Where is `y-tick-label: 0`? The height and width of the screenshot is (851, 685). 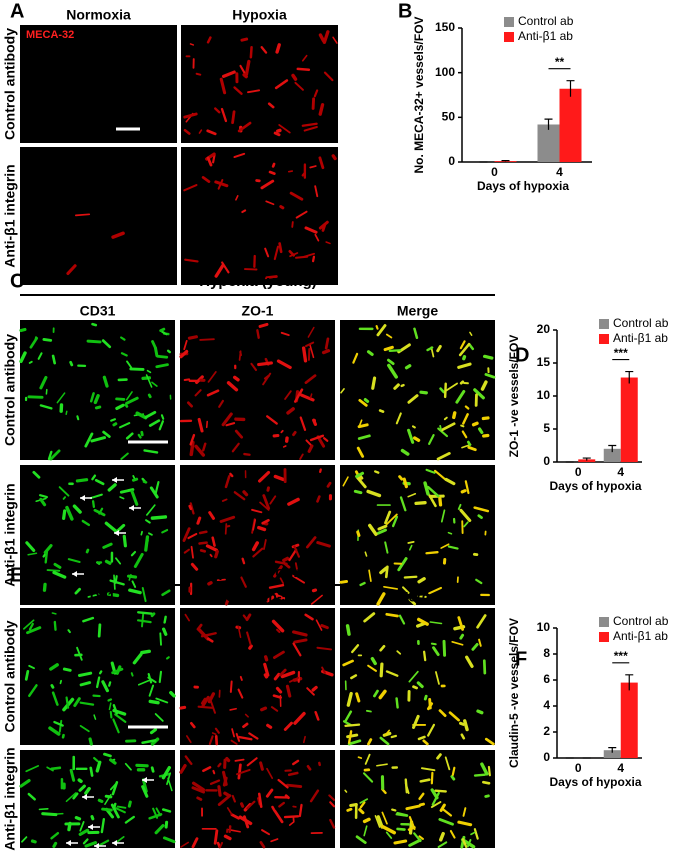
y-tick-label: 0 is located at coordinates (546, 461).